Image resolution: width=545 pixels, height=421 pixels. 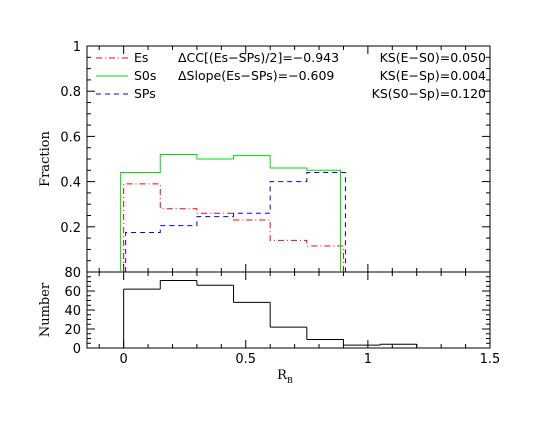 I want to click on y-tick-label: 0, so click(x=77, y=349).